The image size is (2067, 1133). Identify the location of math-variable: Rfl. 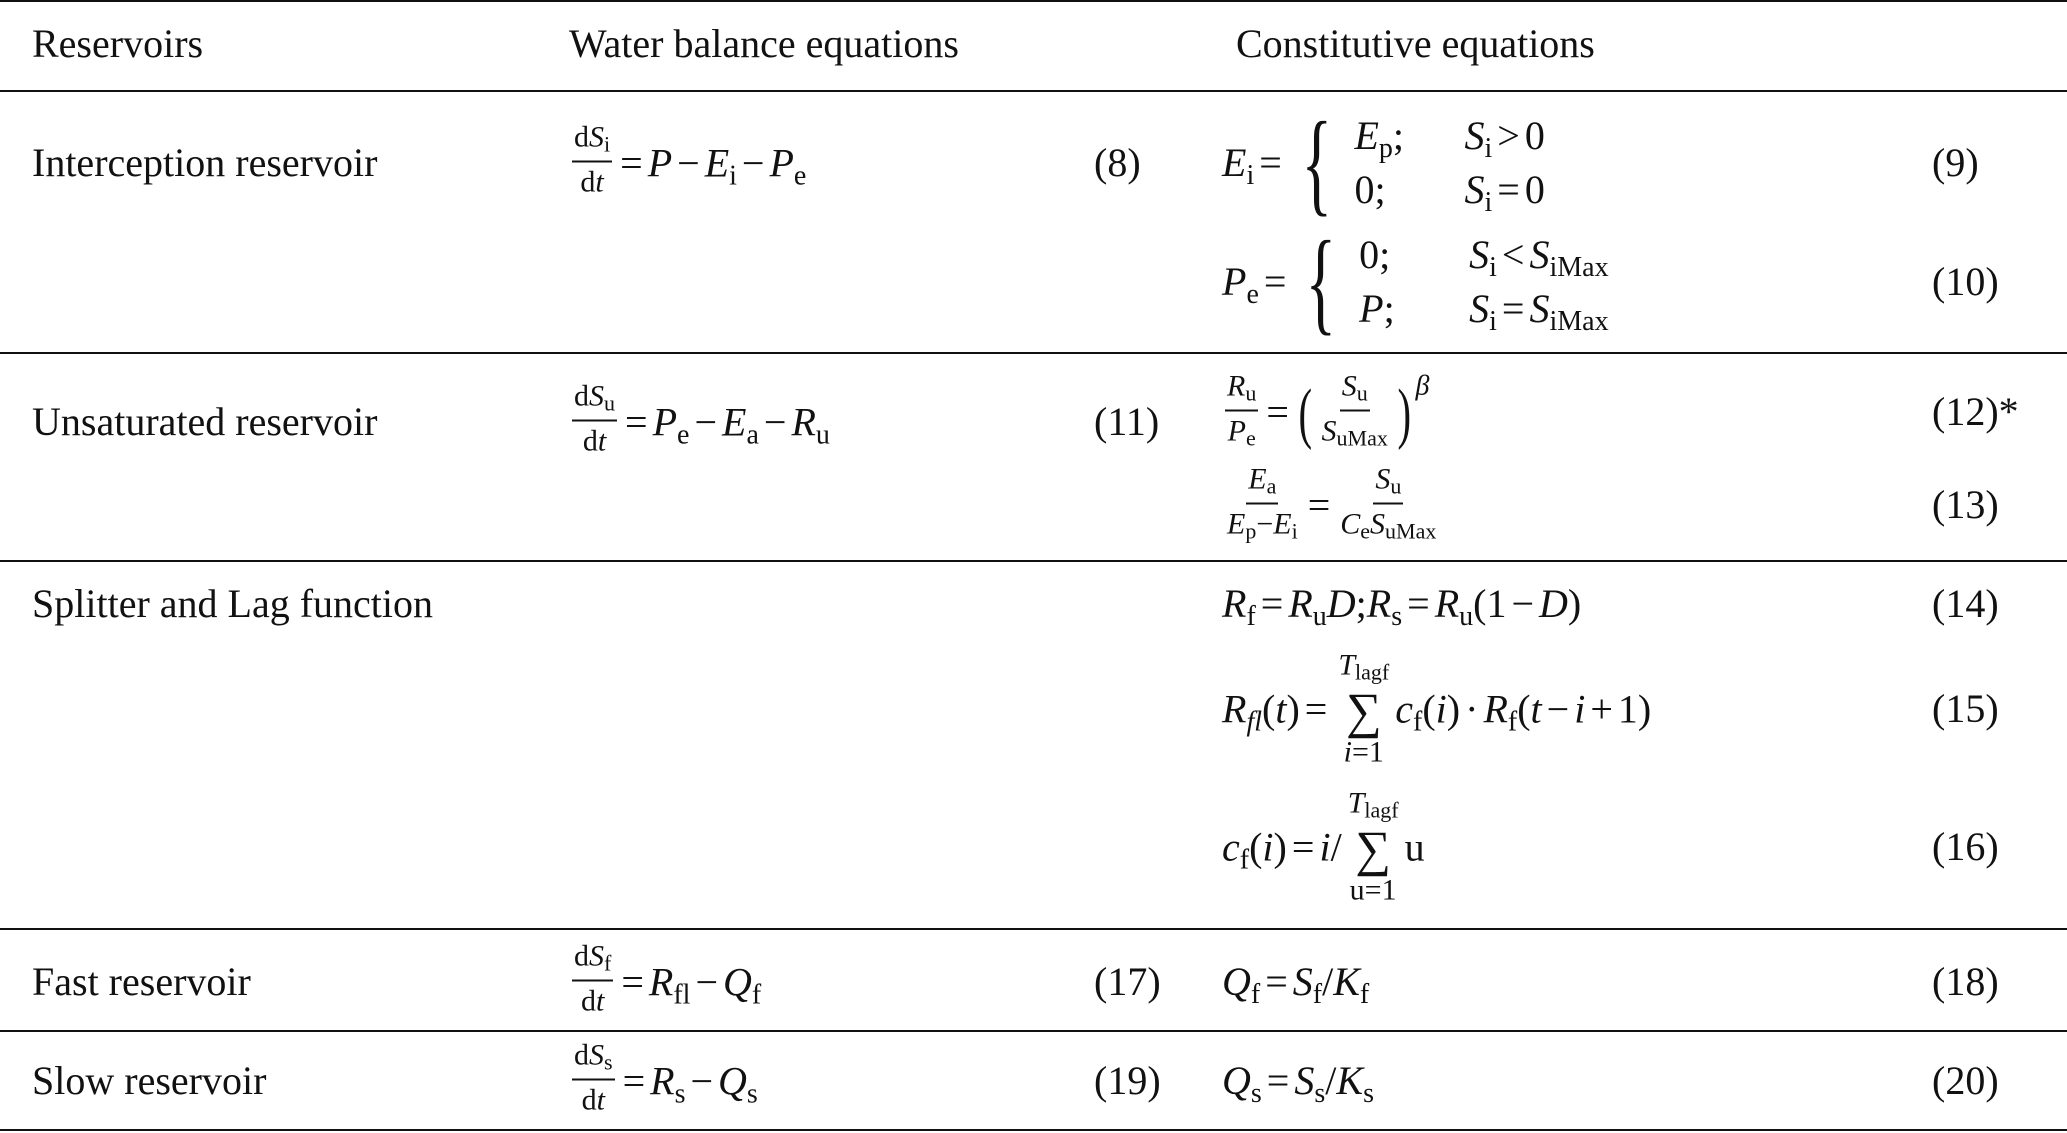
(670, 985).